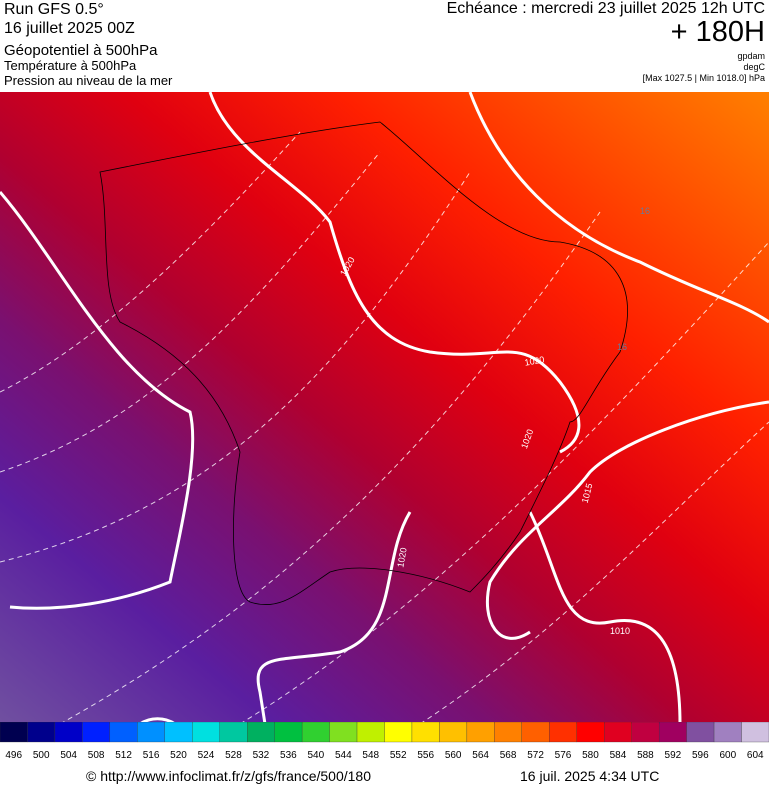 This screenshot has height=786, width=769. Describe the element at coordinates (618, 755) in the screenshot. I see `colorbar-label: 584` at that location.